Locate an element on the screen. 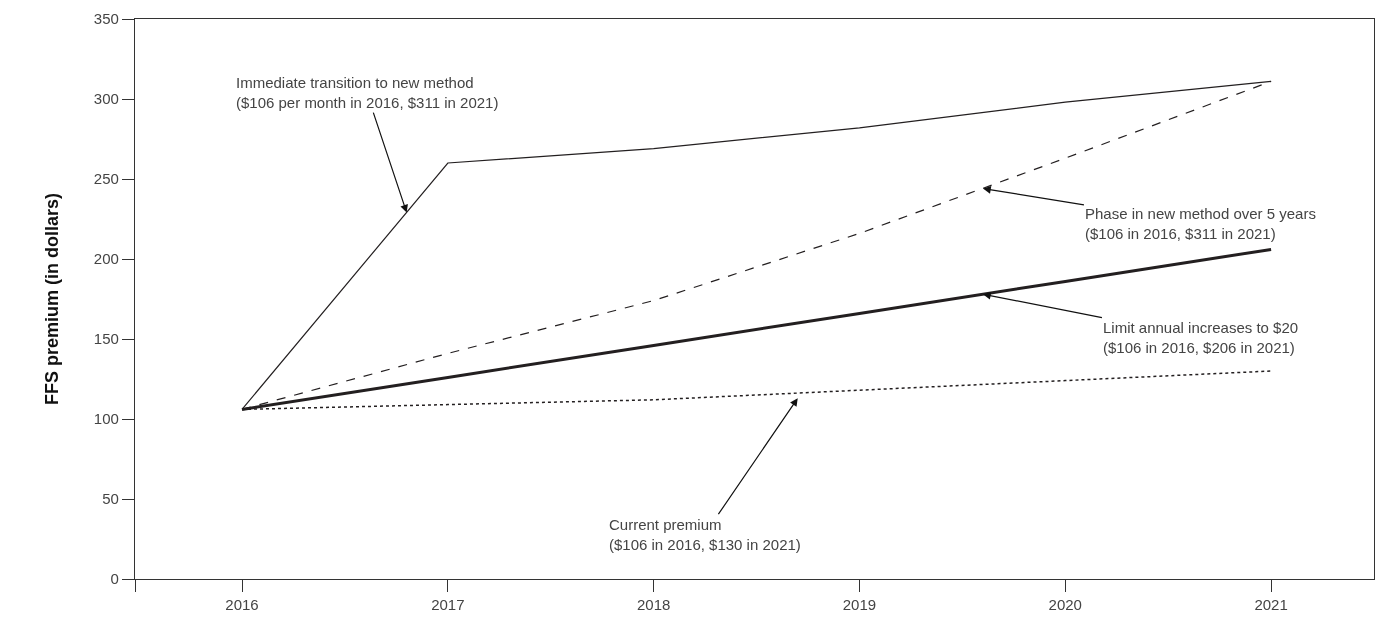 The width and height of the screenshot is (1385, 637). annotation: Limit annual increases to $20 ($106 in 2016, $206 in 2021) is located at coordinates (1201, 337).